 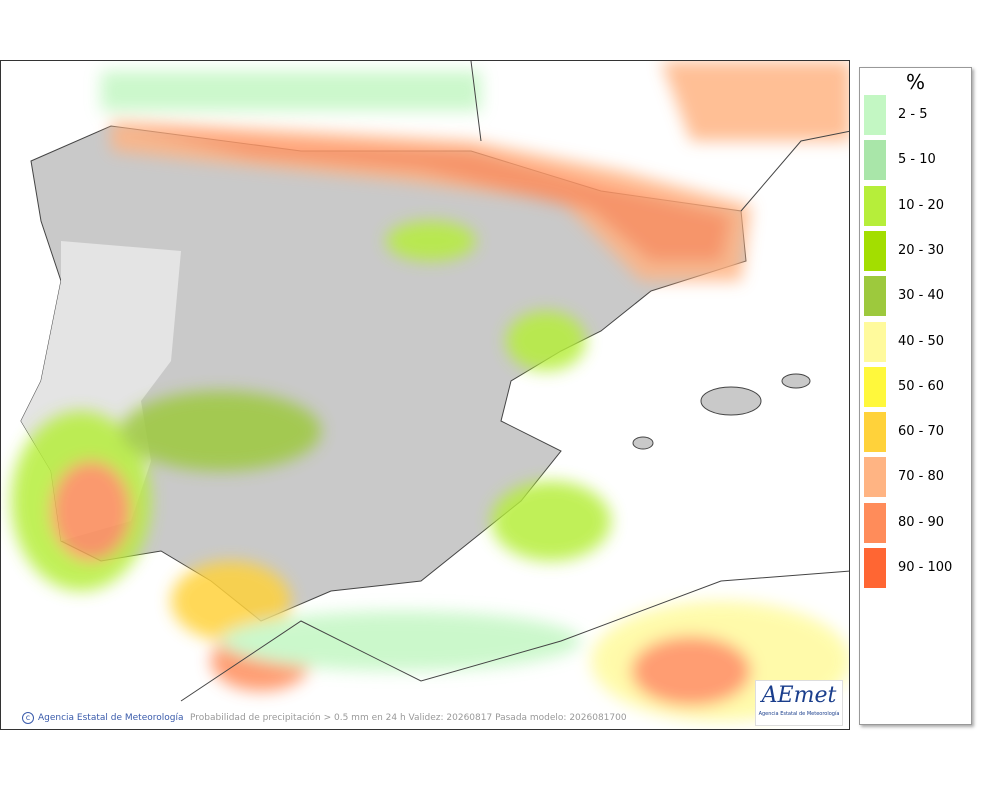 I want to click on legend-label: 30 - 40, so click(x=921, y=296).